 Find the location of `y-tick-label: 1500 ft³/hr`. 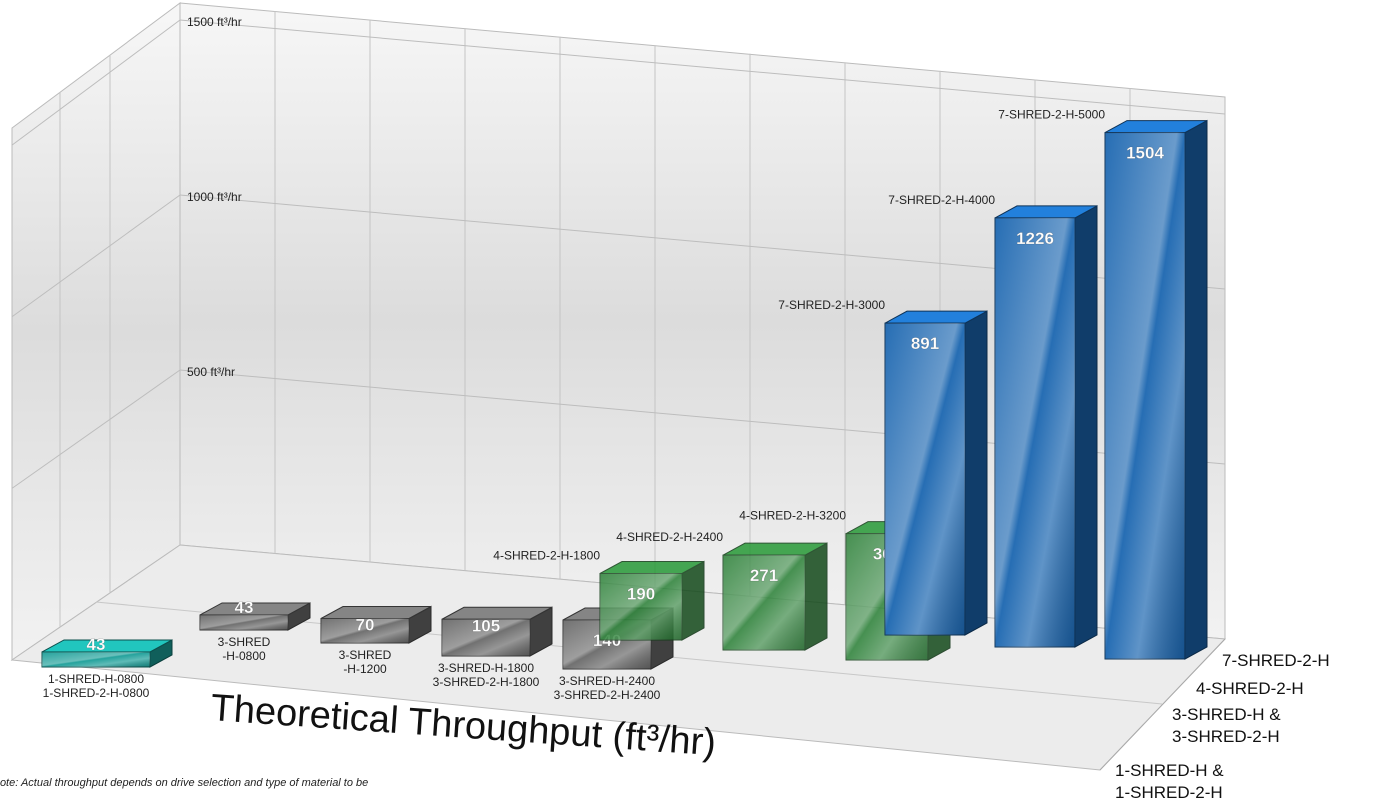

y-tick-label: 1500 ft³/hr is located at coordinates (214, 22).